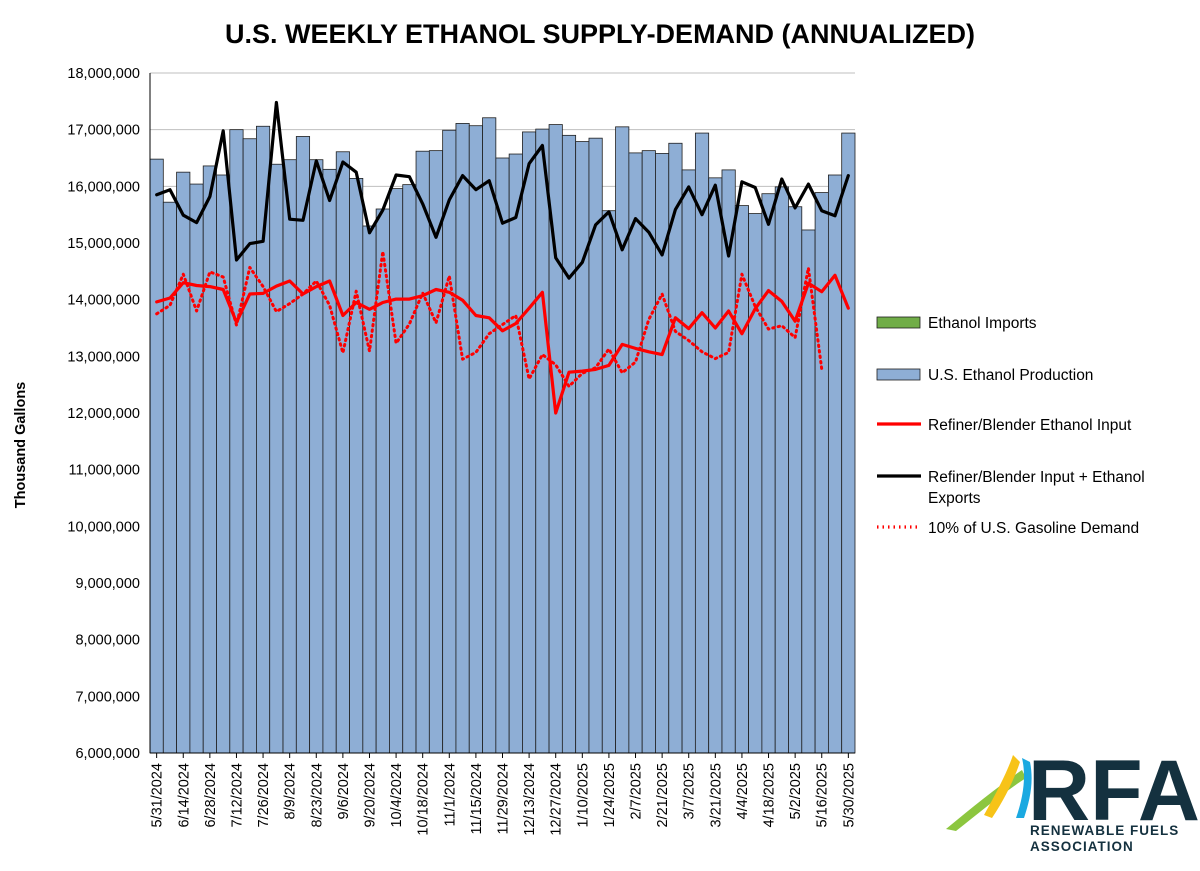 Image resolution: width=1200 pixels, height=871 pixels. Describe the element at coordinates (371, 795) in the screenshot. I see `x-tick-label: 9/20/2024` at that location.